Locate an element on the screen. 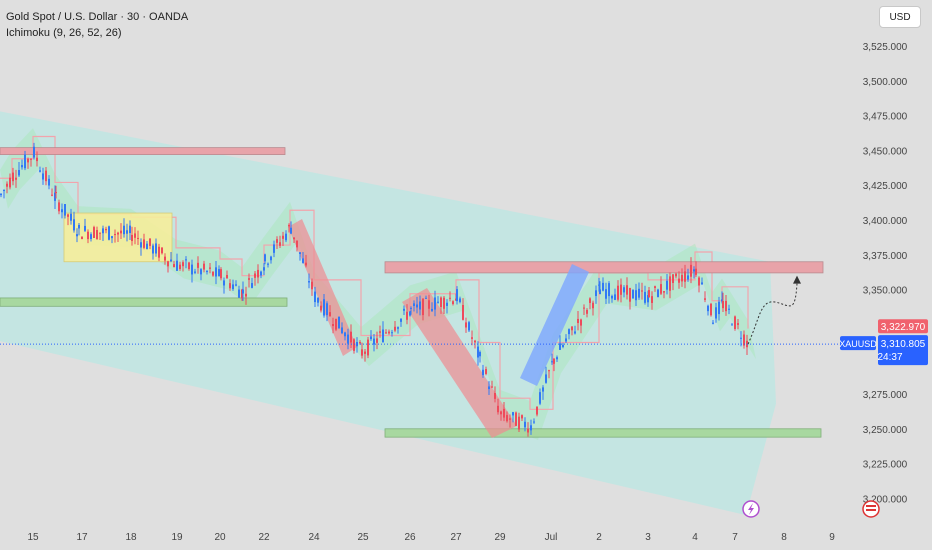 This screenshot has height=550, width=932. resistance-zone is located at coordinates (604, 267).